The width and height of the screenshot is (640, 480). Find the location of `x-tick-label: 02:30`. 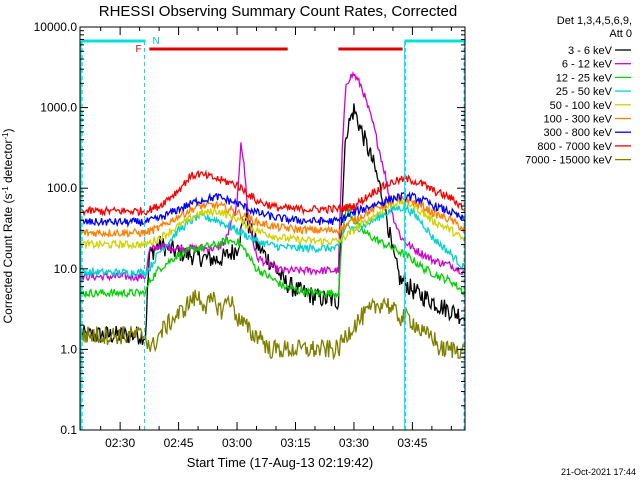

x-tick-label: 02:30 is located at coordinates (120, 443).